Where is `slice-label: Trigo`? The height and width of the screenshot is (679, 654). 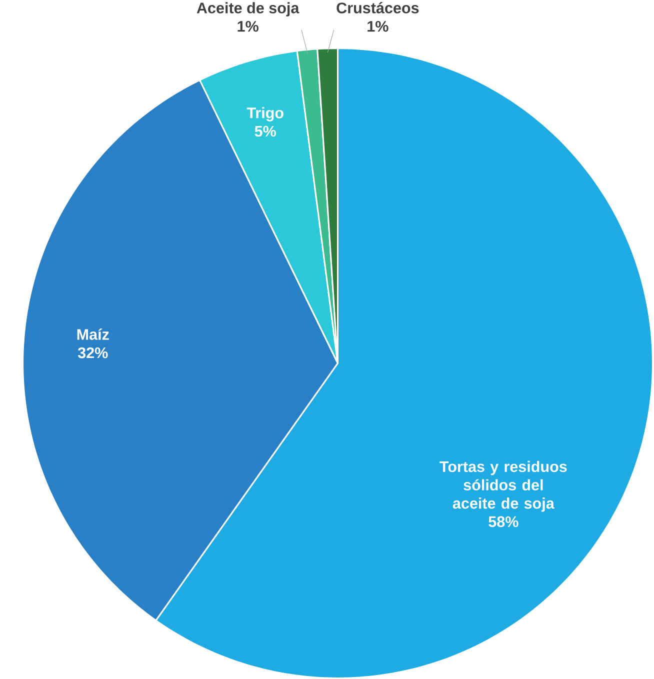 slice-label: Trigo is located at coordinates (265, 114).